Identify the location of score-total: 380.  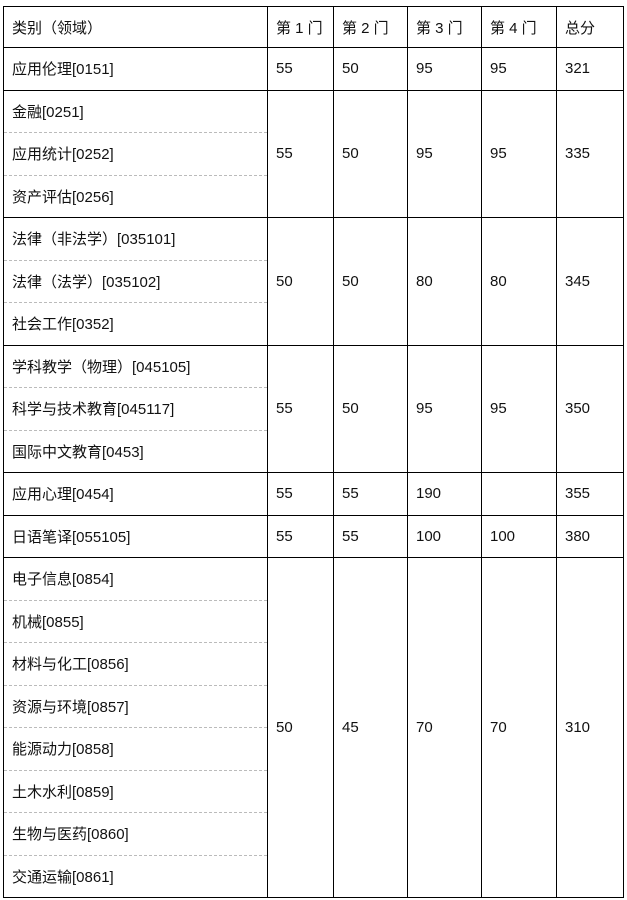
(590, 536).